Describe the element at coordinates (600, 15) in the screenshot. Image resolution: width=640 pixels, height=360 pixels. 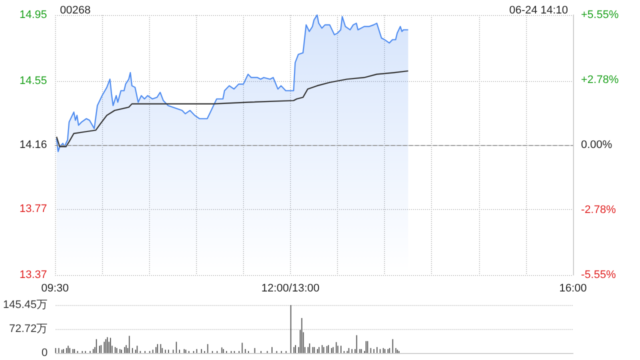
I see `y2-tick-label: +5.55%` at that location.